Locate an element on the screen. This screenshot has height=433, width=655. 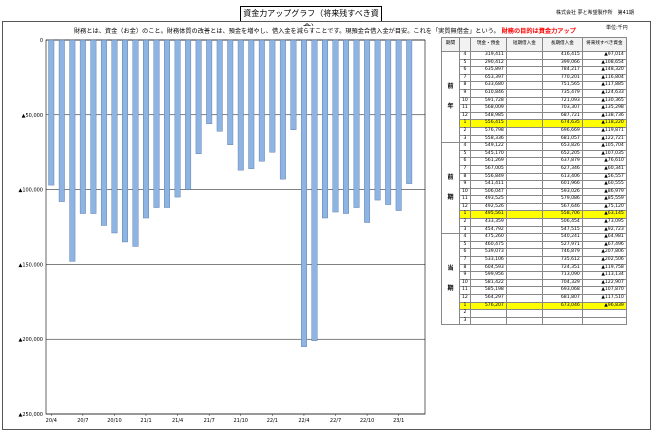
table-row: 12 492,526 567,646 ▲75,120 is located at coordinates (534, 207).